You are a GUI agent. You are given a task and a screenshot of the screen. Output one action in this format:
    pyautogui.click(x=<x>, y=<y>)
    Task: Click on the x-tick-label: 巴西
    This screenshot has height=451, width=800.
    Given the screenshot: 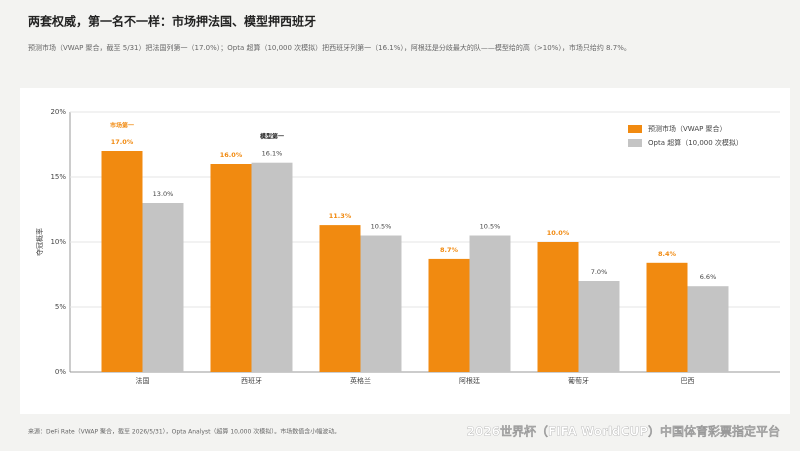 What is the action you would take?
    pyautogui.click(x=688, y=381)
    